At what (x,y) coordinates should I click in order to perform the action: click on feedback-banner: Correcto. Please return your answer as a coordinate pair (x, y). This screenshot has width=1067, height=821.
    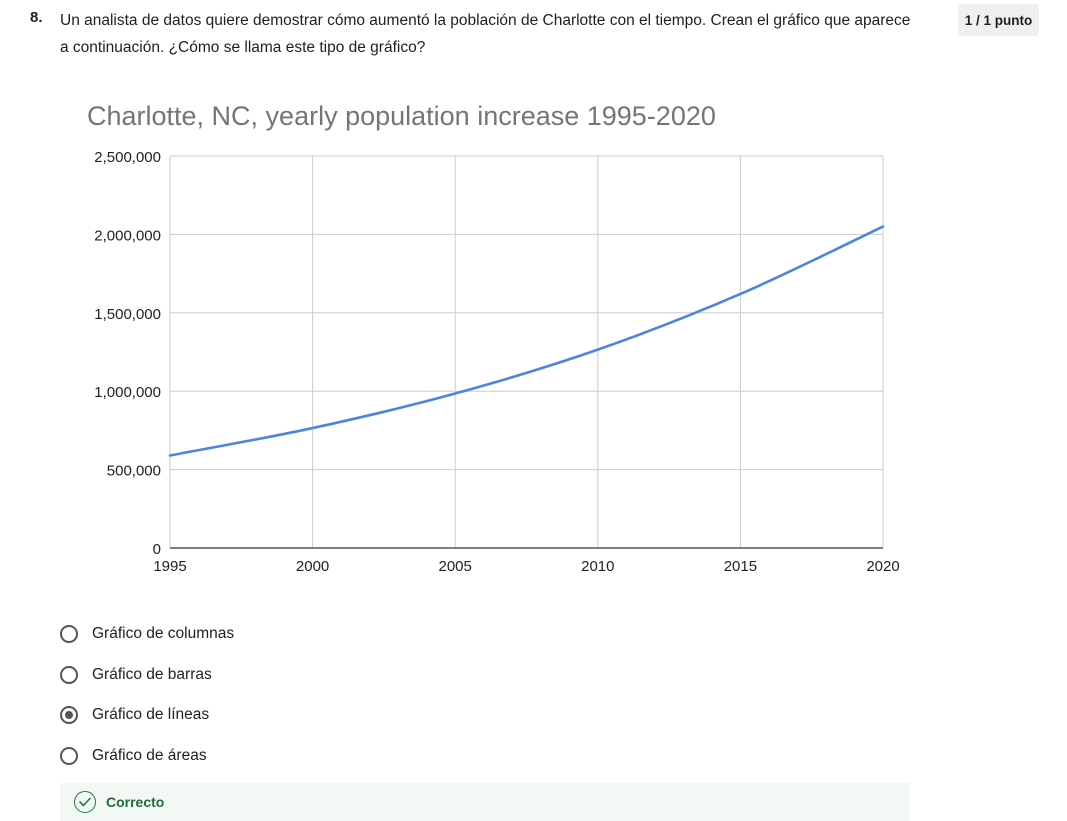
    Looking at the image, I should click on (485, 802).